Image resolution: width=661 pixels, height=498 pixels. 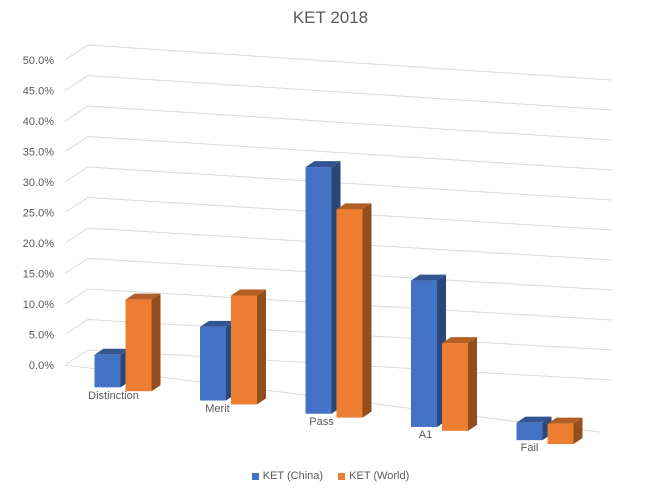 What do you see at coordinates (38, 183) in the screenshot?
I see `y-tick-label: 30.0%` at bounding box center [38, 183].